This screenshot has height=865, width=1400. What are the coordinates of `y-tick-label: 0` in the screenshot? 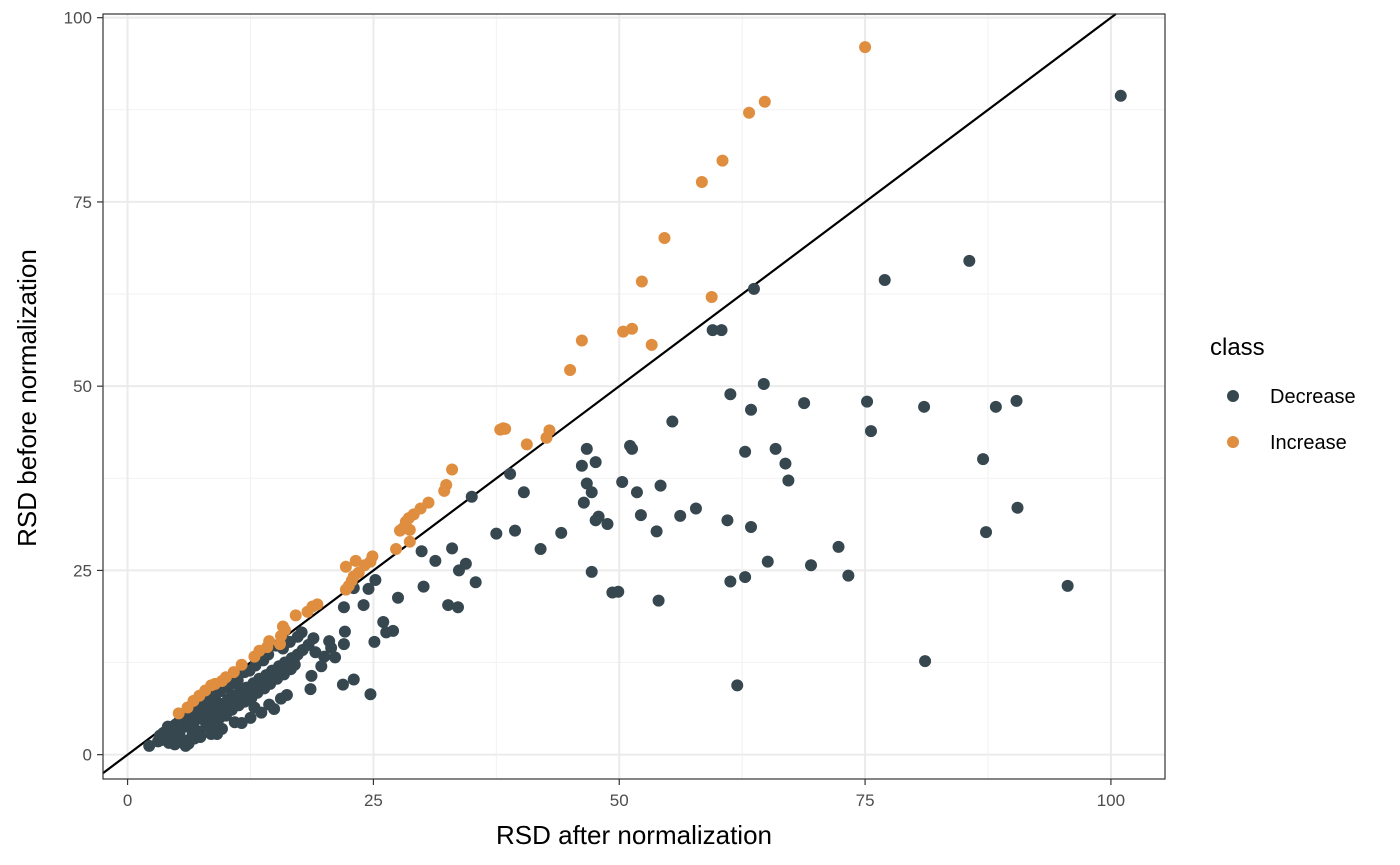 It's located at (87, 755).